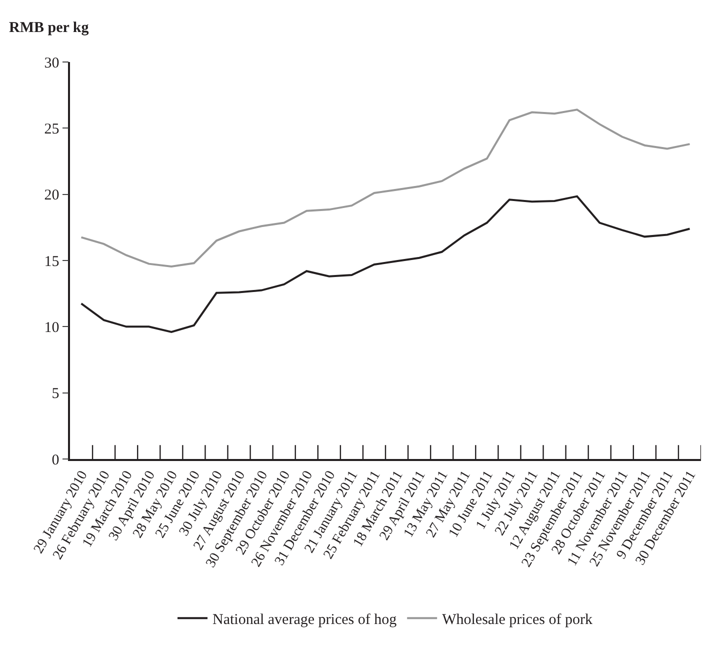 The image size is (721, 647). Describe the element at coordinates (52, 63) in the screenshot. I see `y-tick-label: 30` at that location.